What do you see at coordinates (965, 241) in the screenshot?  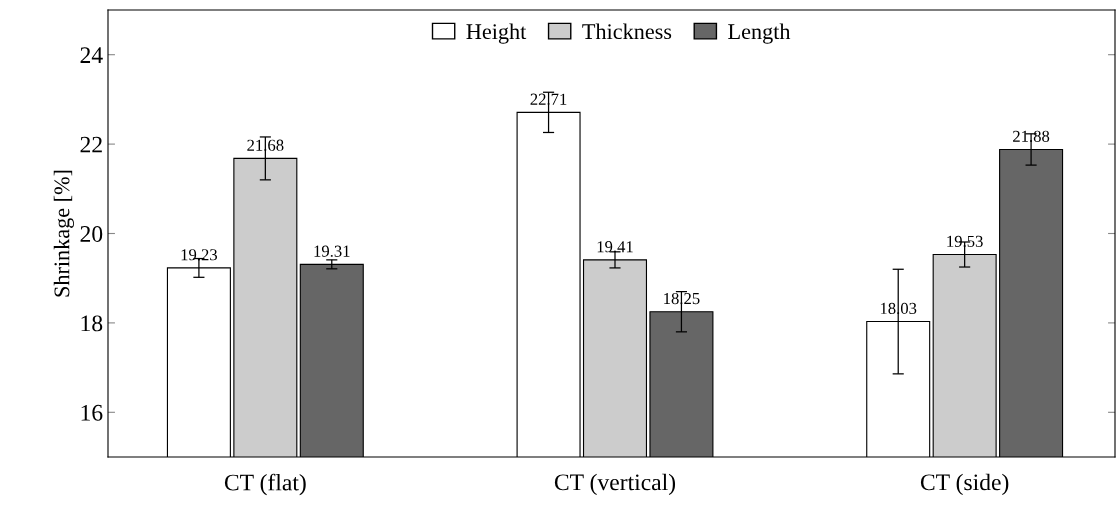 I see `data-label: 19.53` at bounding box center [965, 241].